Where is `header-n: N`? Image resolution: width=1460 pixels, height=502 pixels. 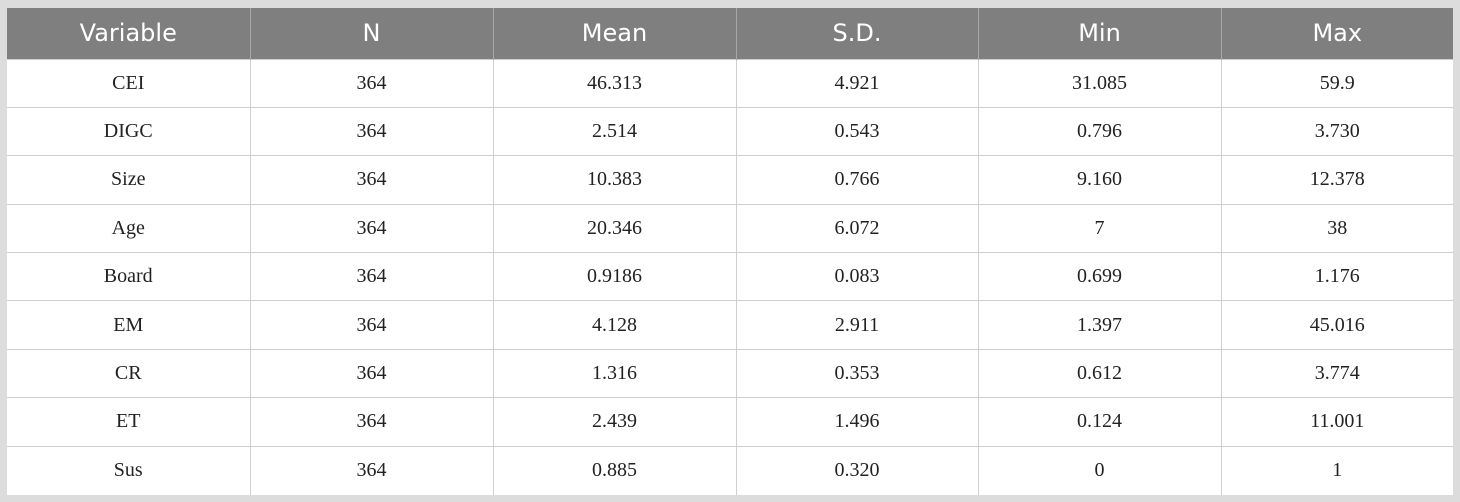 header-n: N is located at coordinates (371, 33).